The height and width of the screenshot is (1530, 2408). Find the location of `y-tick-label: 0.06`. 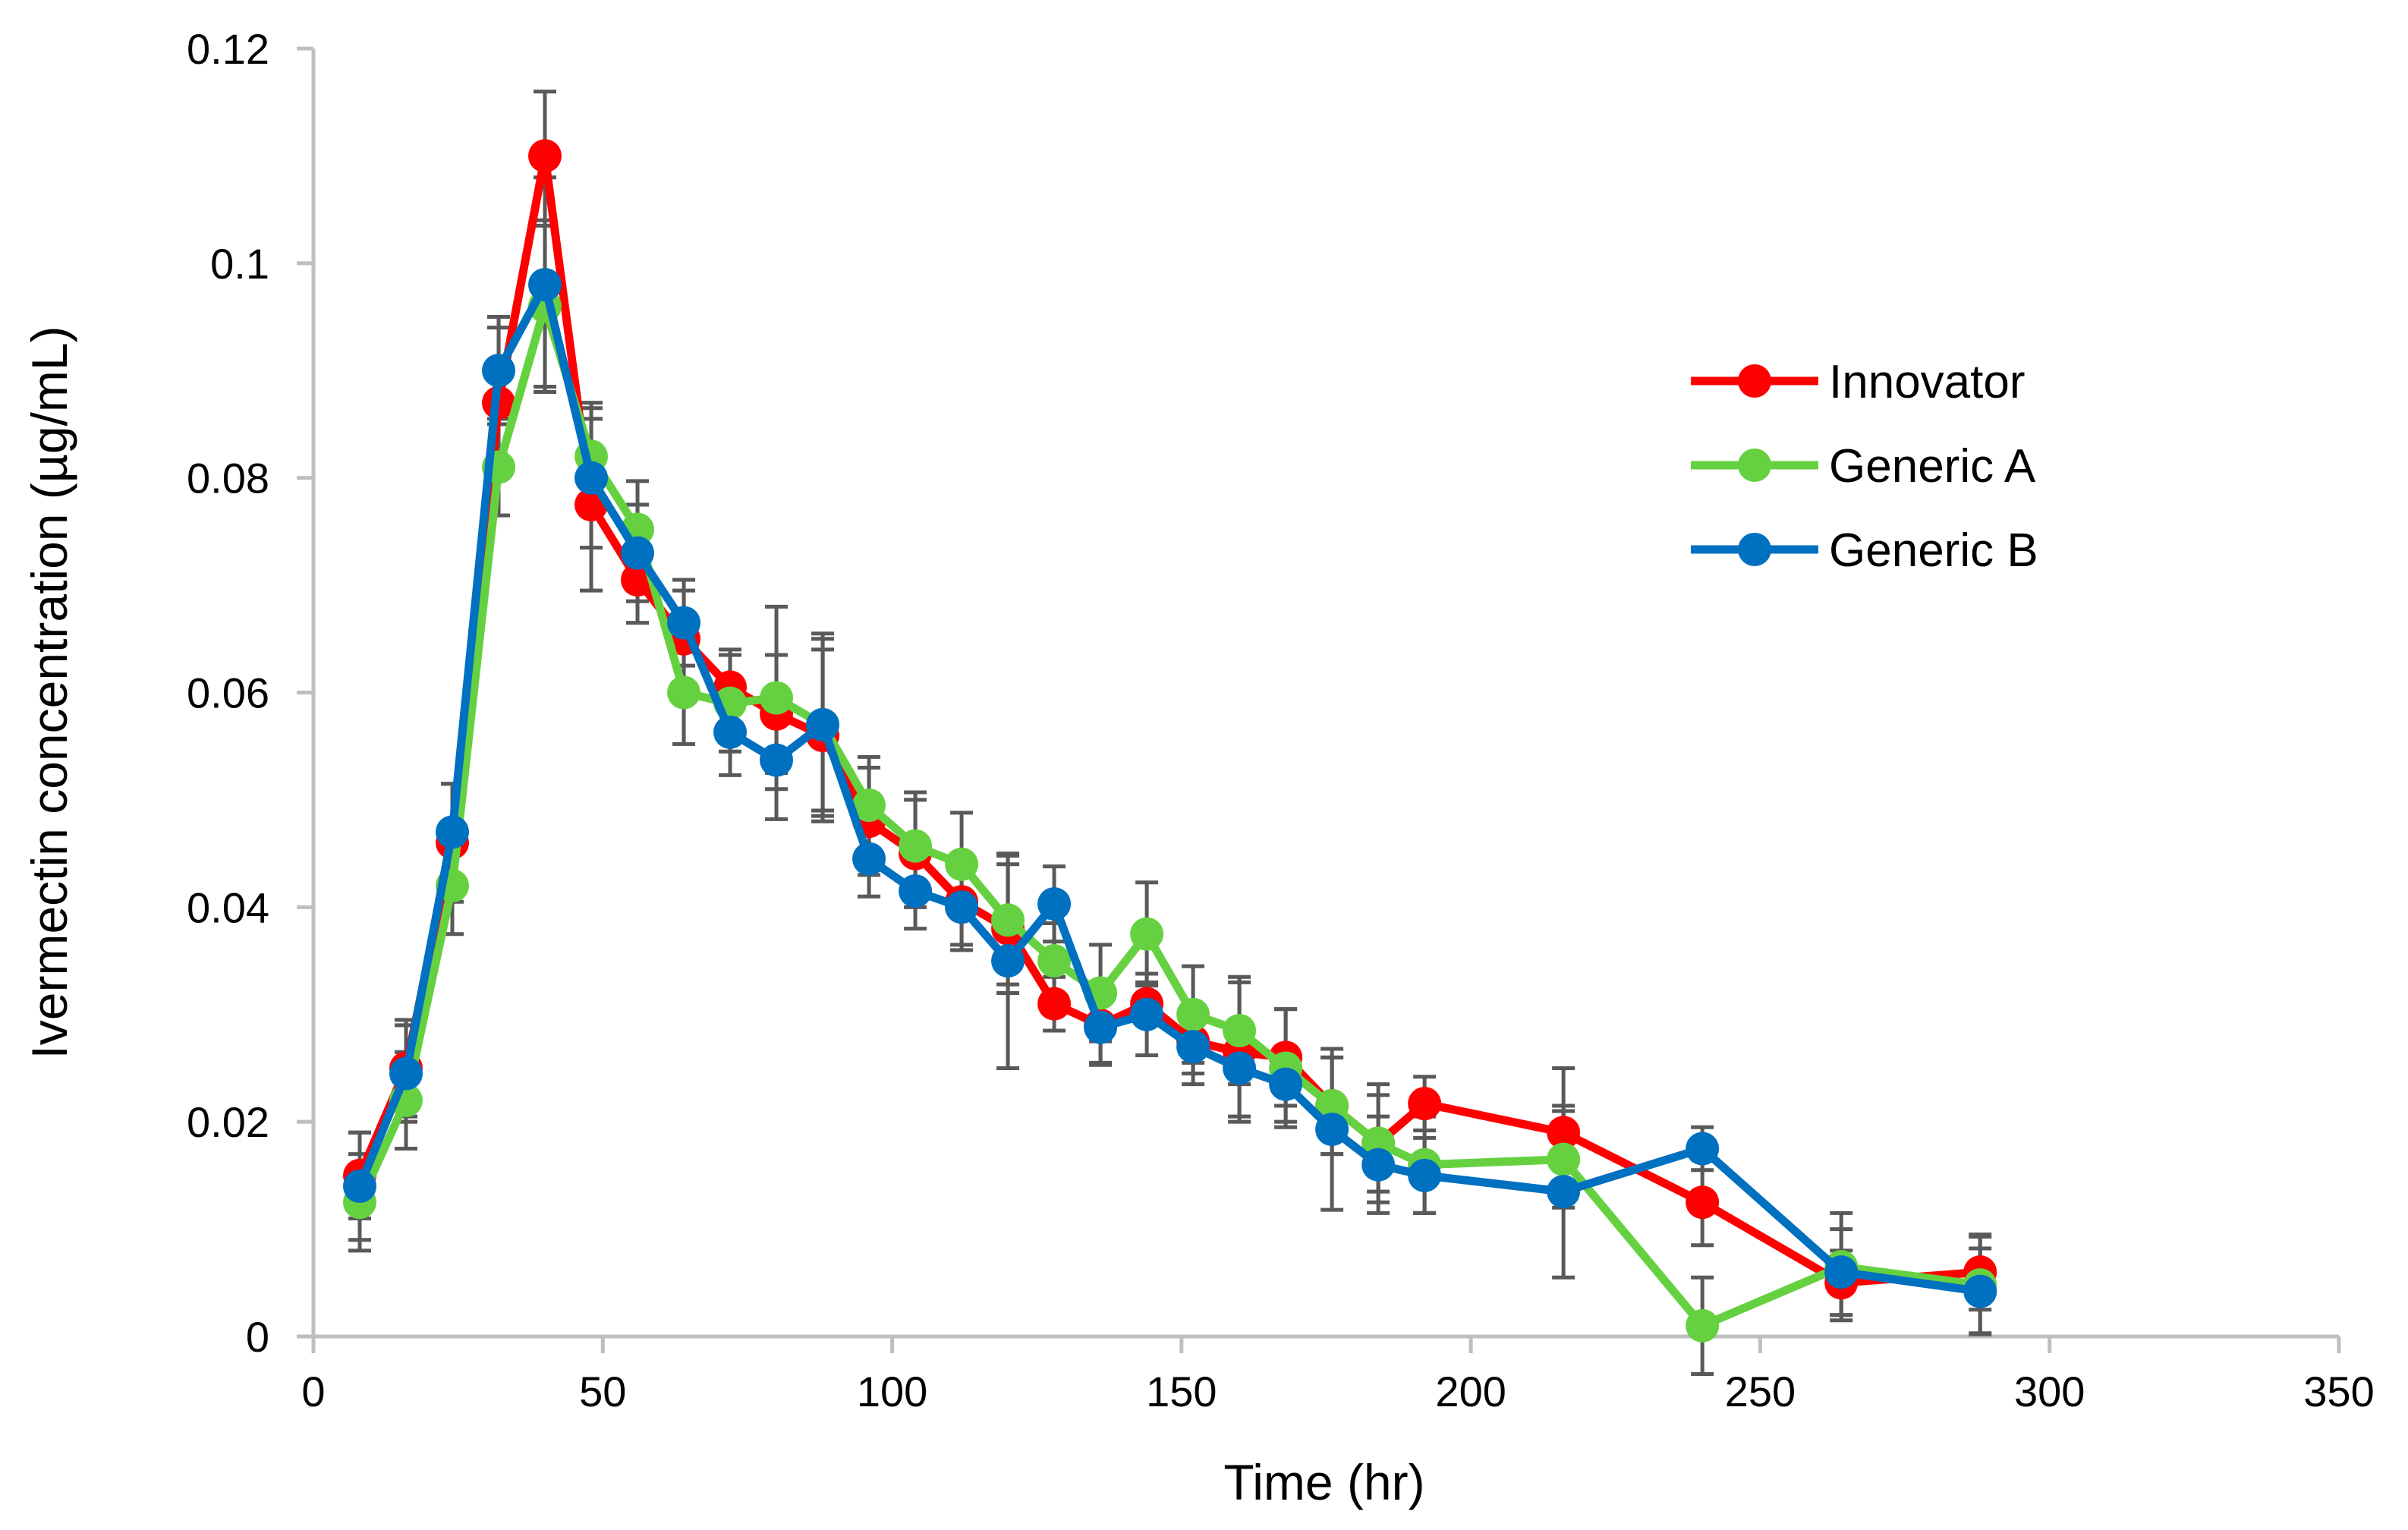

y-tick-label: 0.06 is located at coordinates (228, 693).